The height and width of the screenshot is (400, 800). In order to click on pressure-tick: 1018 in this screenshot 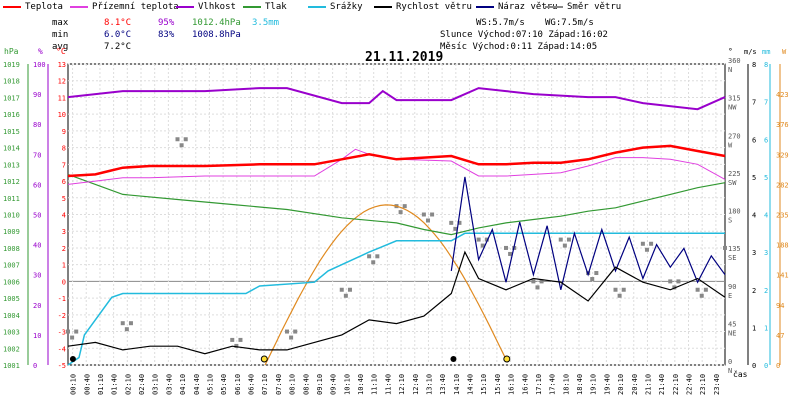, I will do `click(11, 82)`.